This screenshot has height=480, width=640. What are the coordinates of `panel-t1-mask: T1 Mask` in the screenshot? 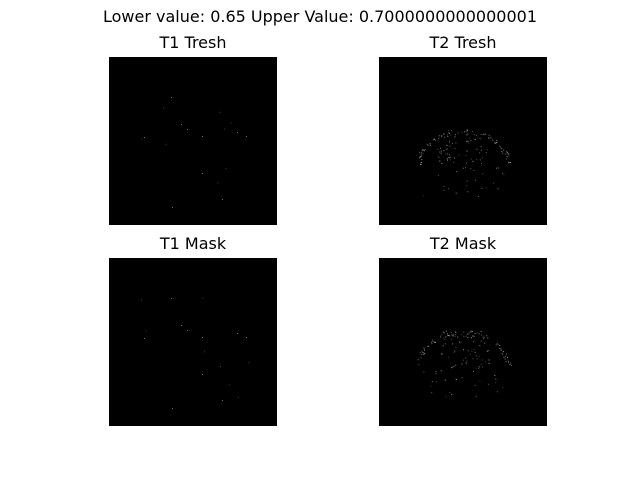 It's located at (193, 330).